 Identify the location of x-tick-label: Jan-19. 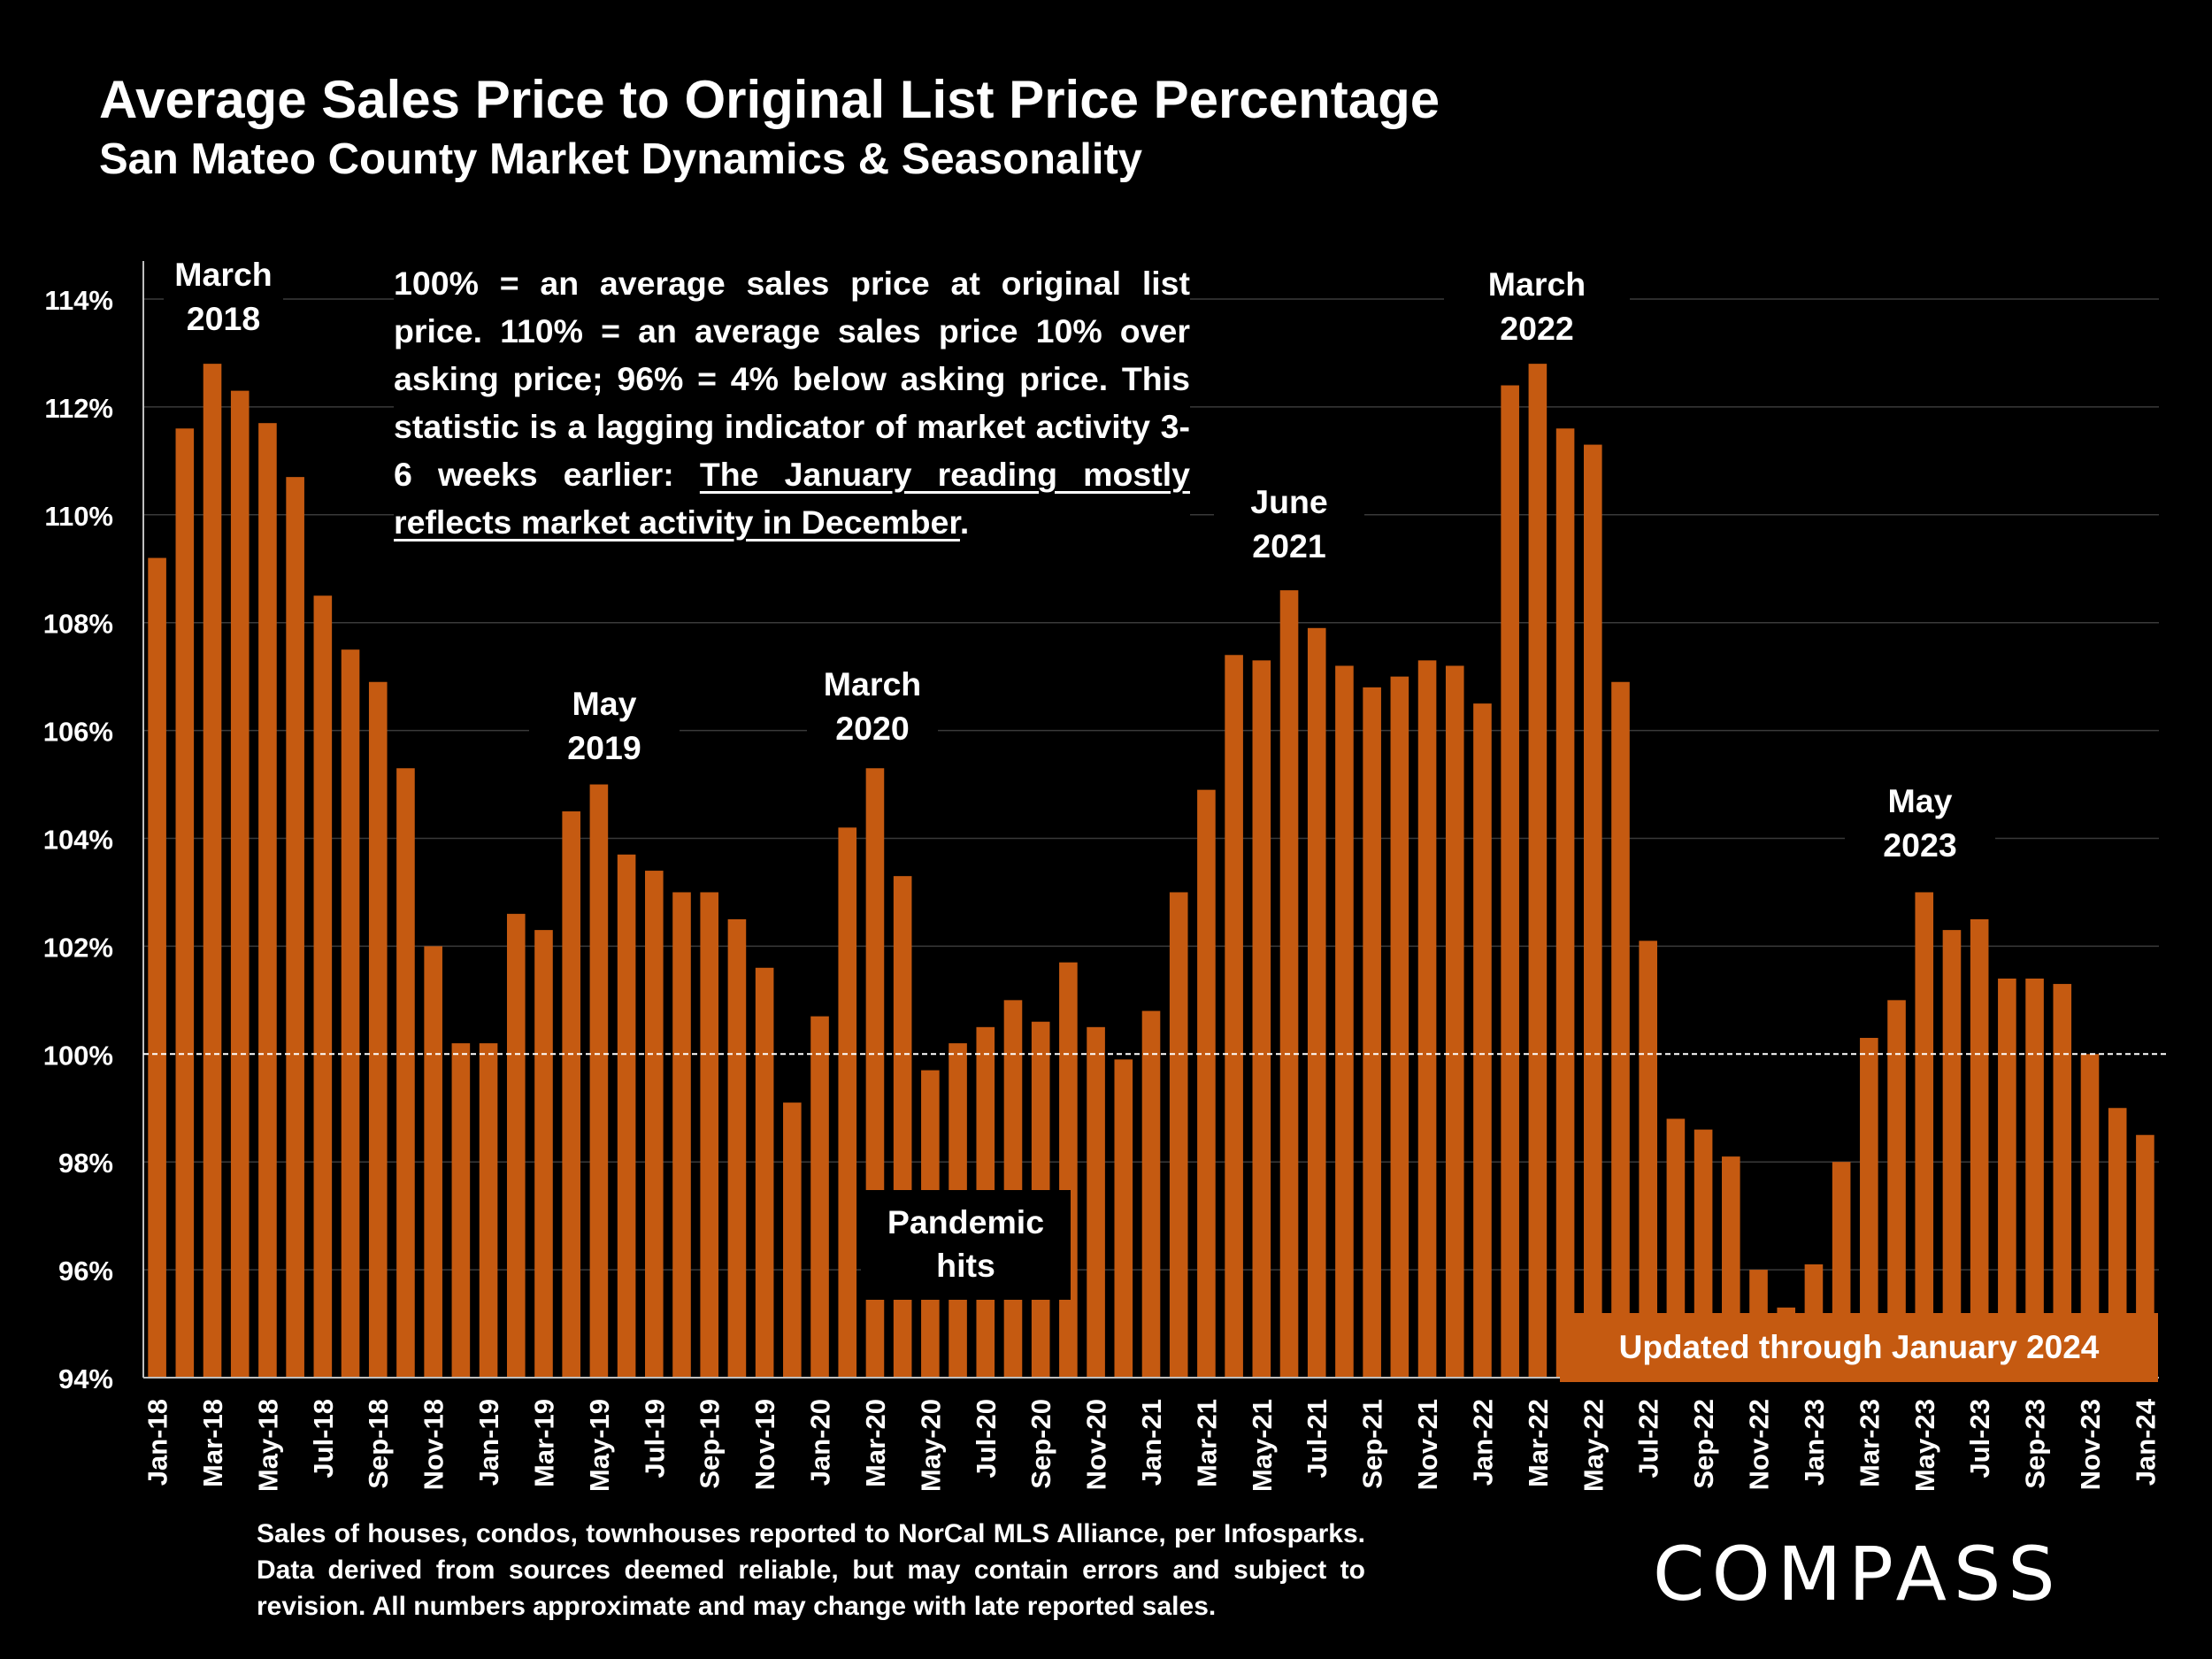
(489, 1443).